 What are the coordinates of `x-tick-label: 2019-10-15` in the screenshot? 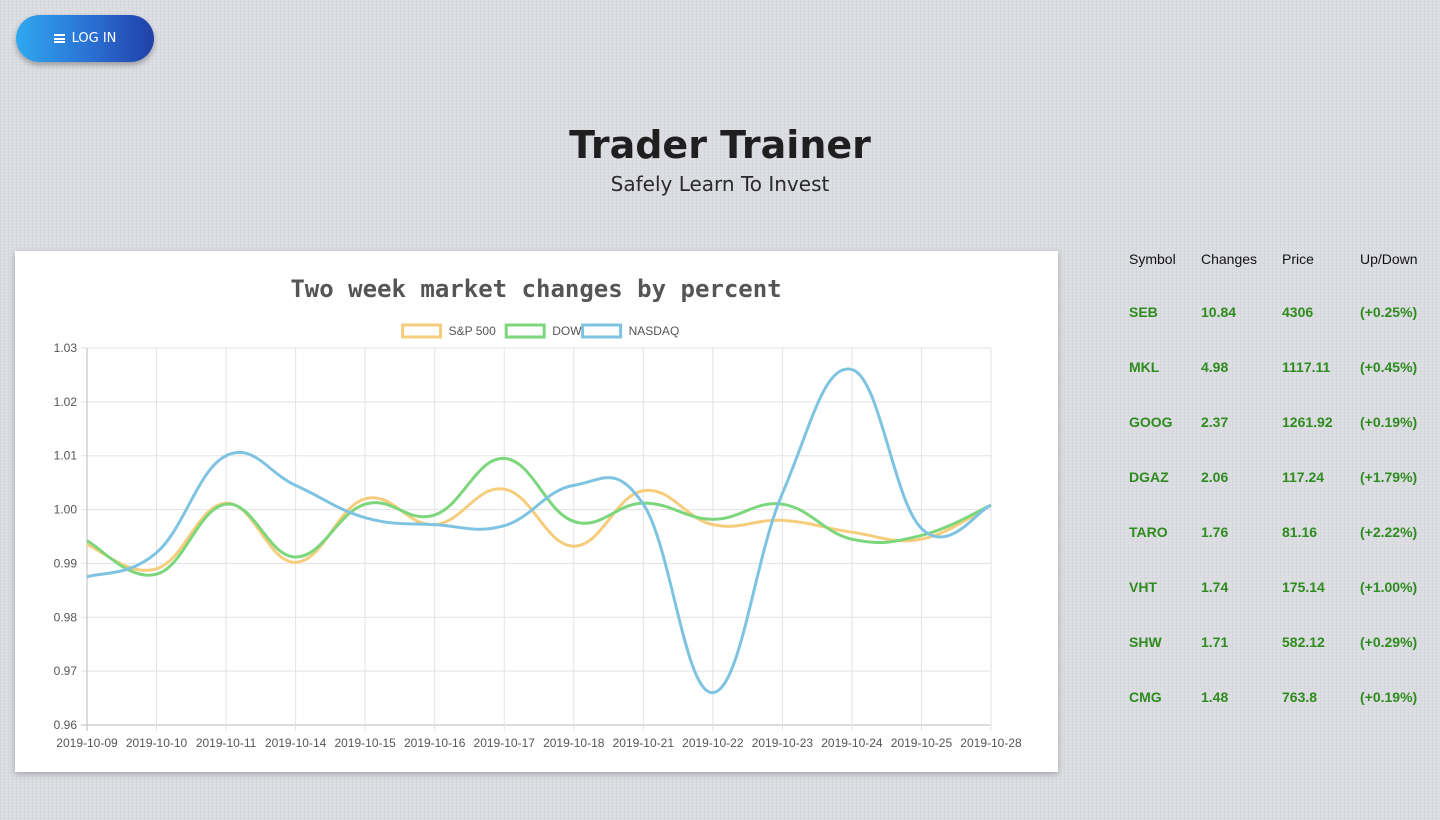 It's located at (365, 743).